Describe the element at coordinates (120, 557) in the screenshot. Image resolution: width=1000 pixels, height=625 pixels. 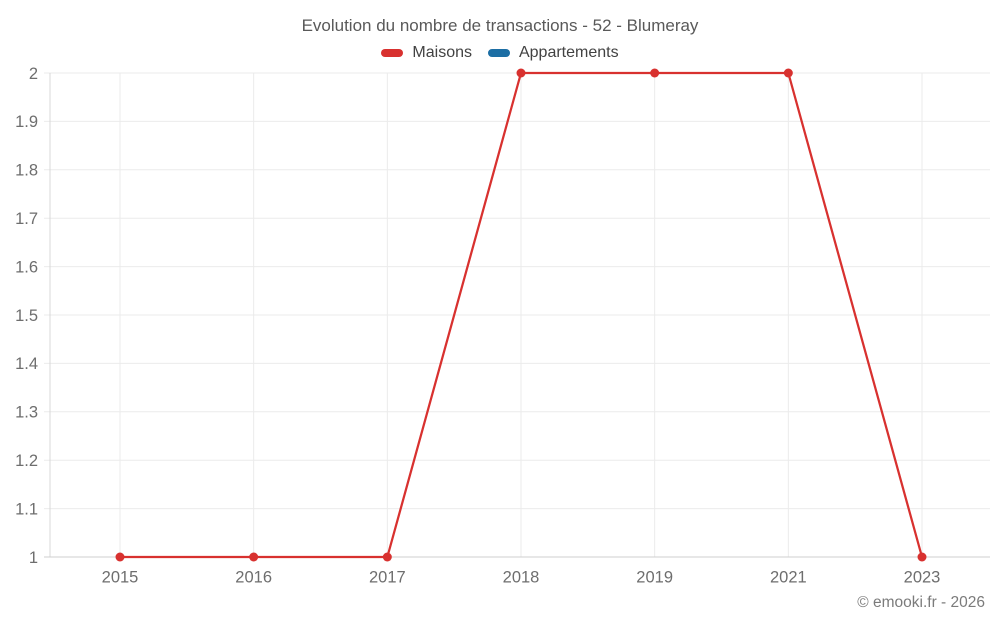
I see `data-point-maisons-2015` at that location.